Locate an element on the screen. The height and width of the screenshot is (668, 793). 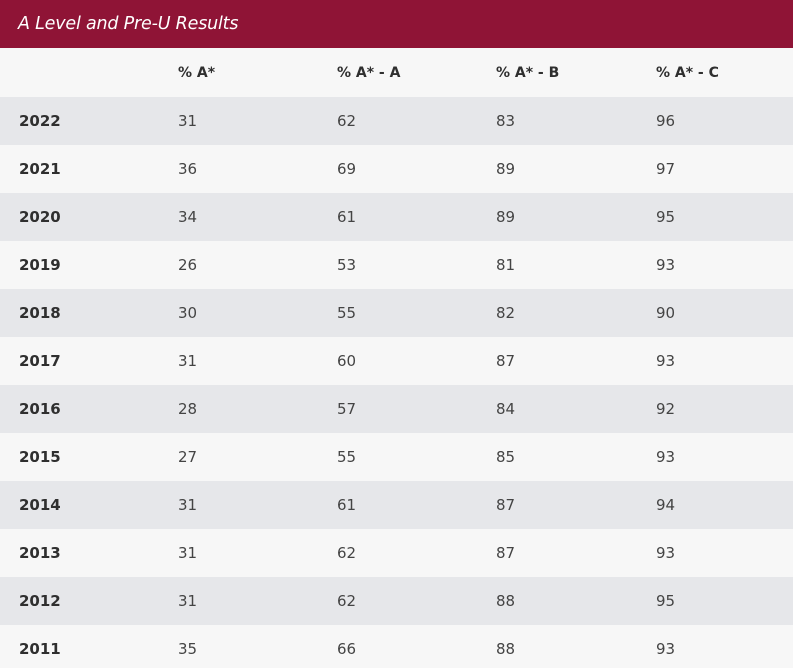
cell-a-star-to-b: 81 is located at coordinates (506, 265).